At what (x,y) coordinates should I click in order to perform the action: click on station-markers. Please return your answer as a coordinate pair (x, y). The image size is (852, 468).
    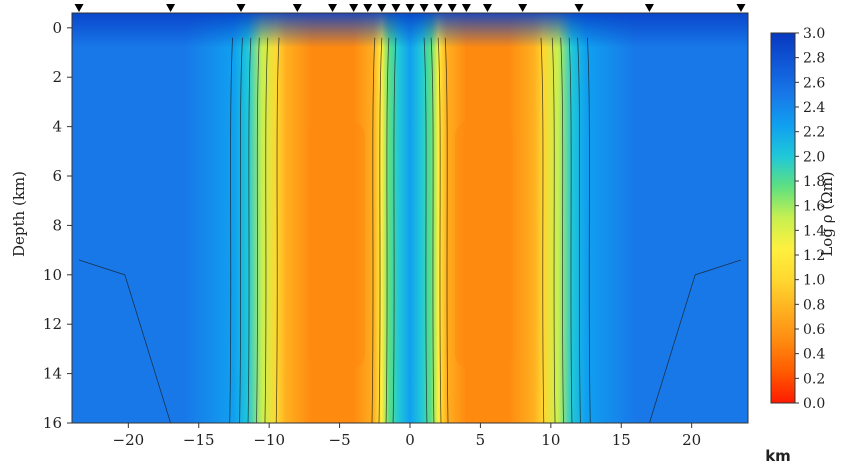
    Looking at the image, I should click on (410, 8).